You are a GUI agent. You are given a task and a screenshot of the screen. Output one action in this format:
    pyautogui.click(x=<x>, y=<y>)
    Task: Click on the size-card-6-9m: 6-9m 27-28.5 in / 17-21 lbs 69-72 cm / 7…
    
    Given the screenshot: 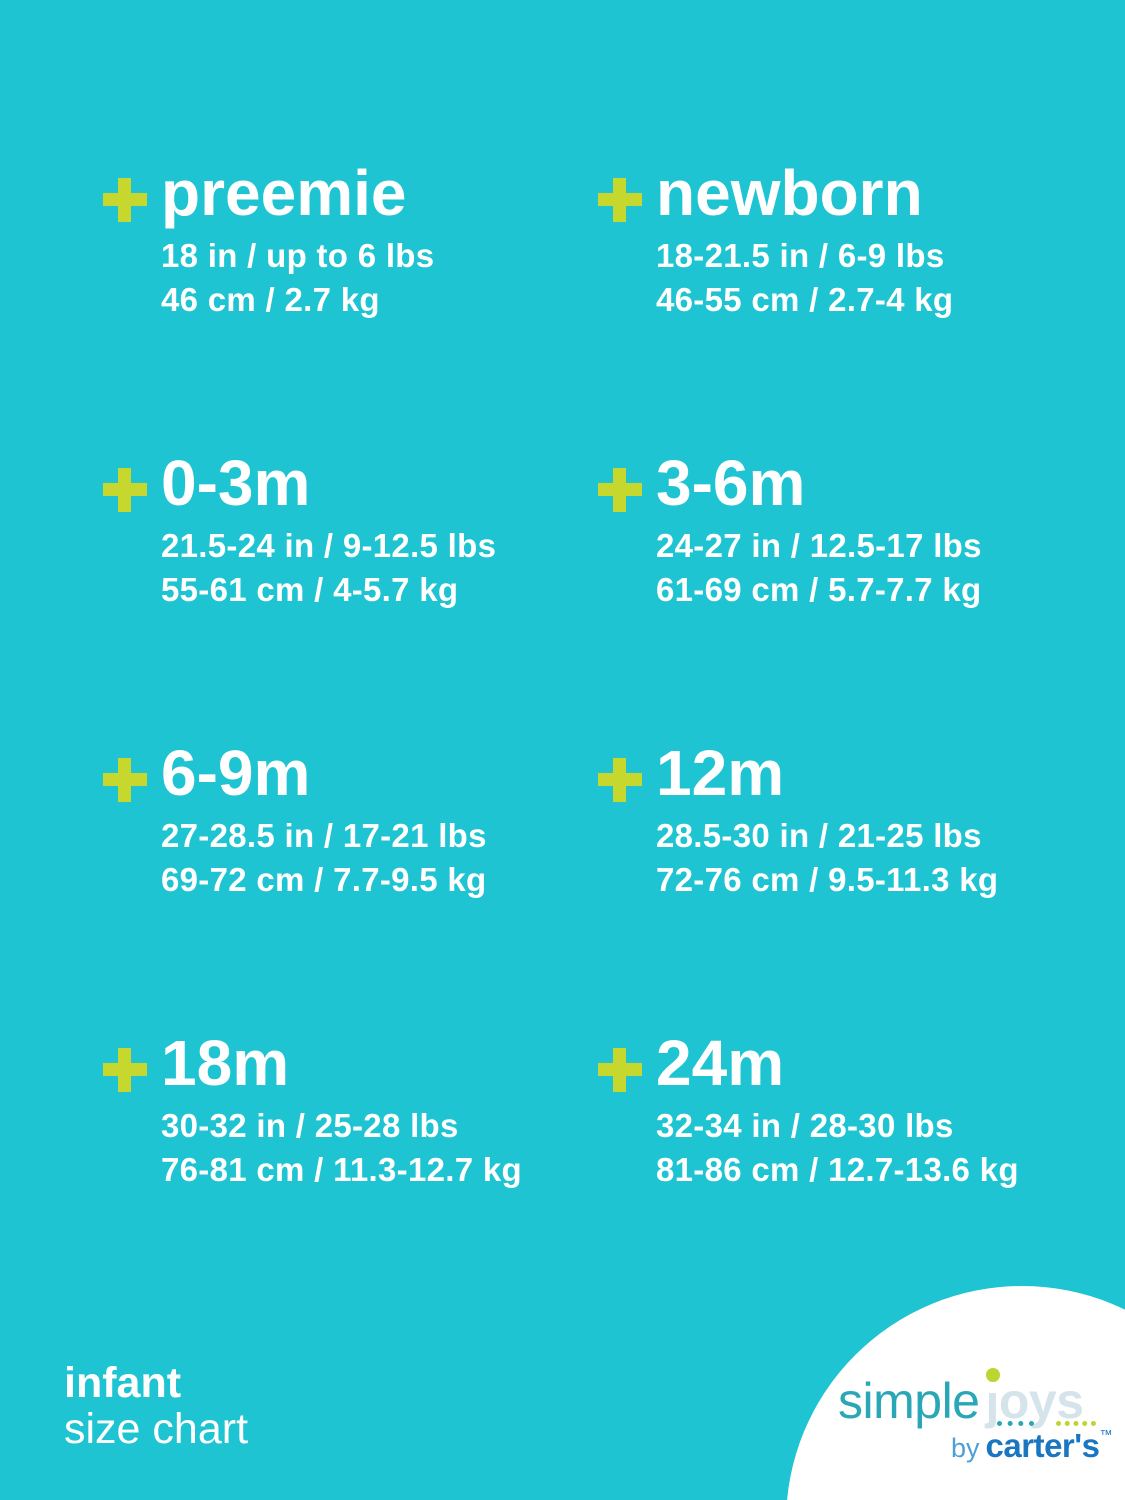 What is the action you would take?
    pyautogui.click(x=350, y=883)
    